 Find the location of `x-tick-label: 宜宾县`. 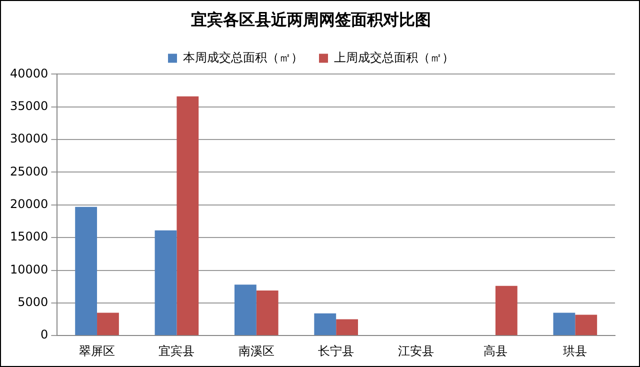

x-tick-label: 宜宾县 is located at coordinates (176, 351).